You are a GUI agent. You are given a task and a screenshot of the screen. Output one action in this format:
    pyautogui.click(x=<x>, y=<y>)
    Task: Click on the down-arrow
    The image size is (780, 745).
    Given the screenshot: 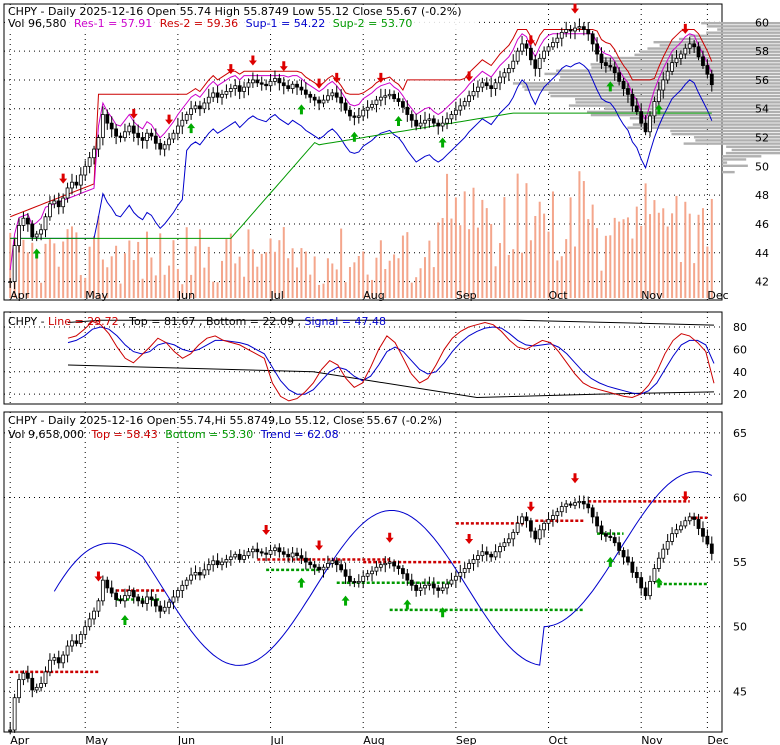 What is the action you would take?
    pyautogui.click(x=336, y=77)
    